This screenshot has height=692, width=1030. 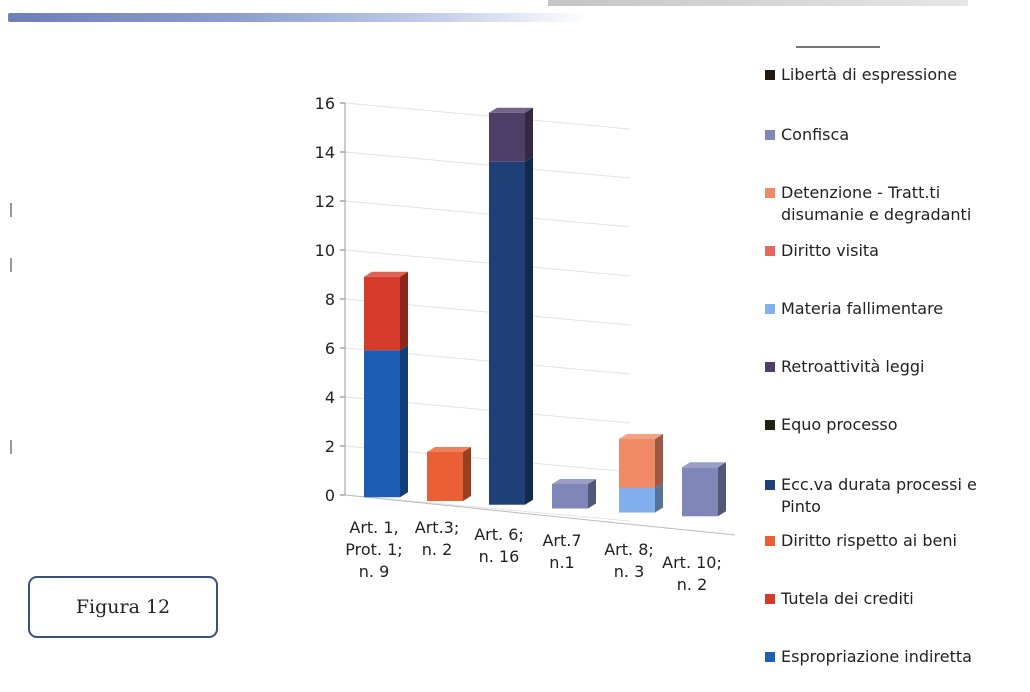 What do you see at coordinates (839, 424) in the screenshot?
I see `legend-label: Equo processo` at bounding box center [839, 424].